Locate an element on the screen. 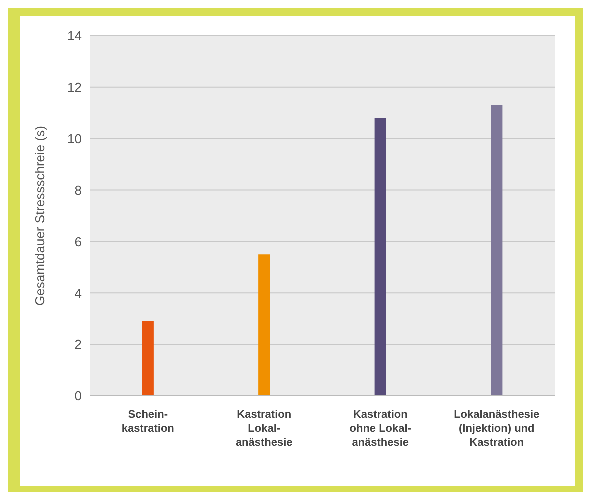 Image resolution: width=591 pixels, height=500 pixels. x-tick-label: Kastration Lokal- anästhesie is located at coordinates (264, 429).